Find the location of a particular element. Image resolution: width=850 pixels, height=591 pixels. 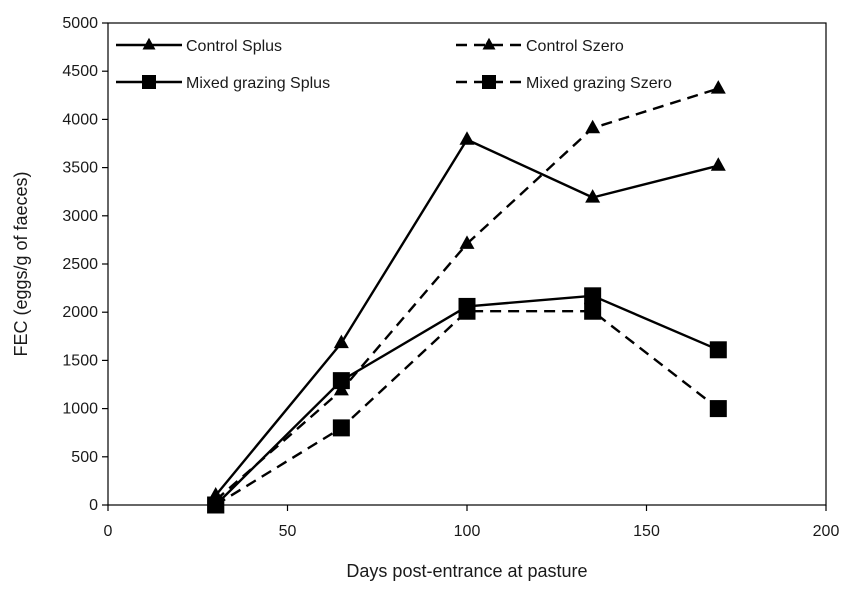

legend-entry: Mixed grazing Szero is located at coordinates (564, 83).